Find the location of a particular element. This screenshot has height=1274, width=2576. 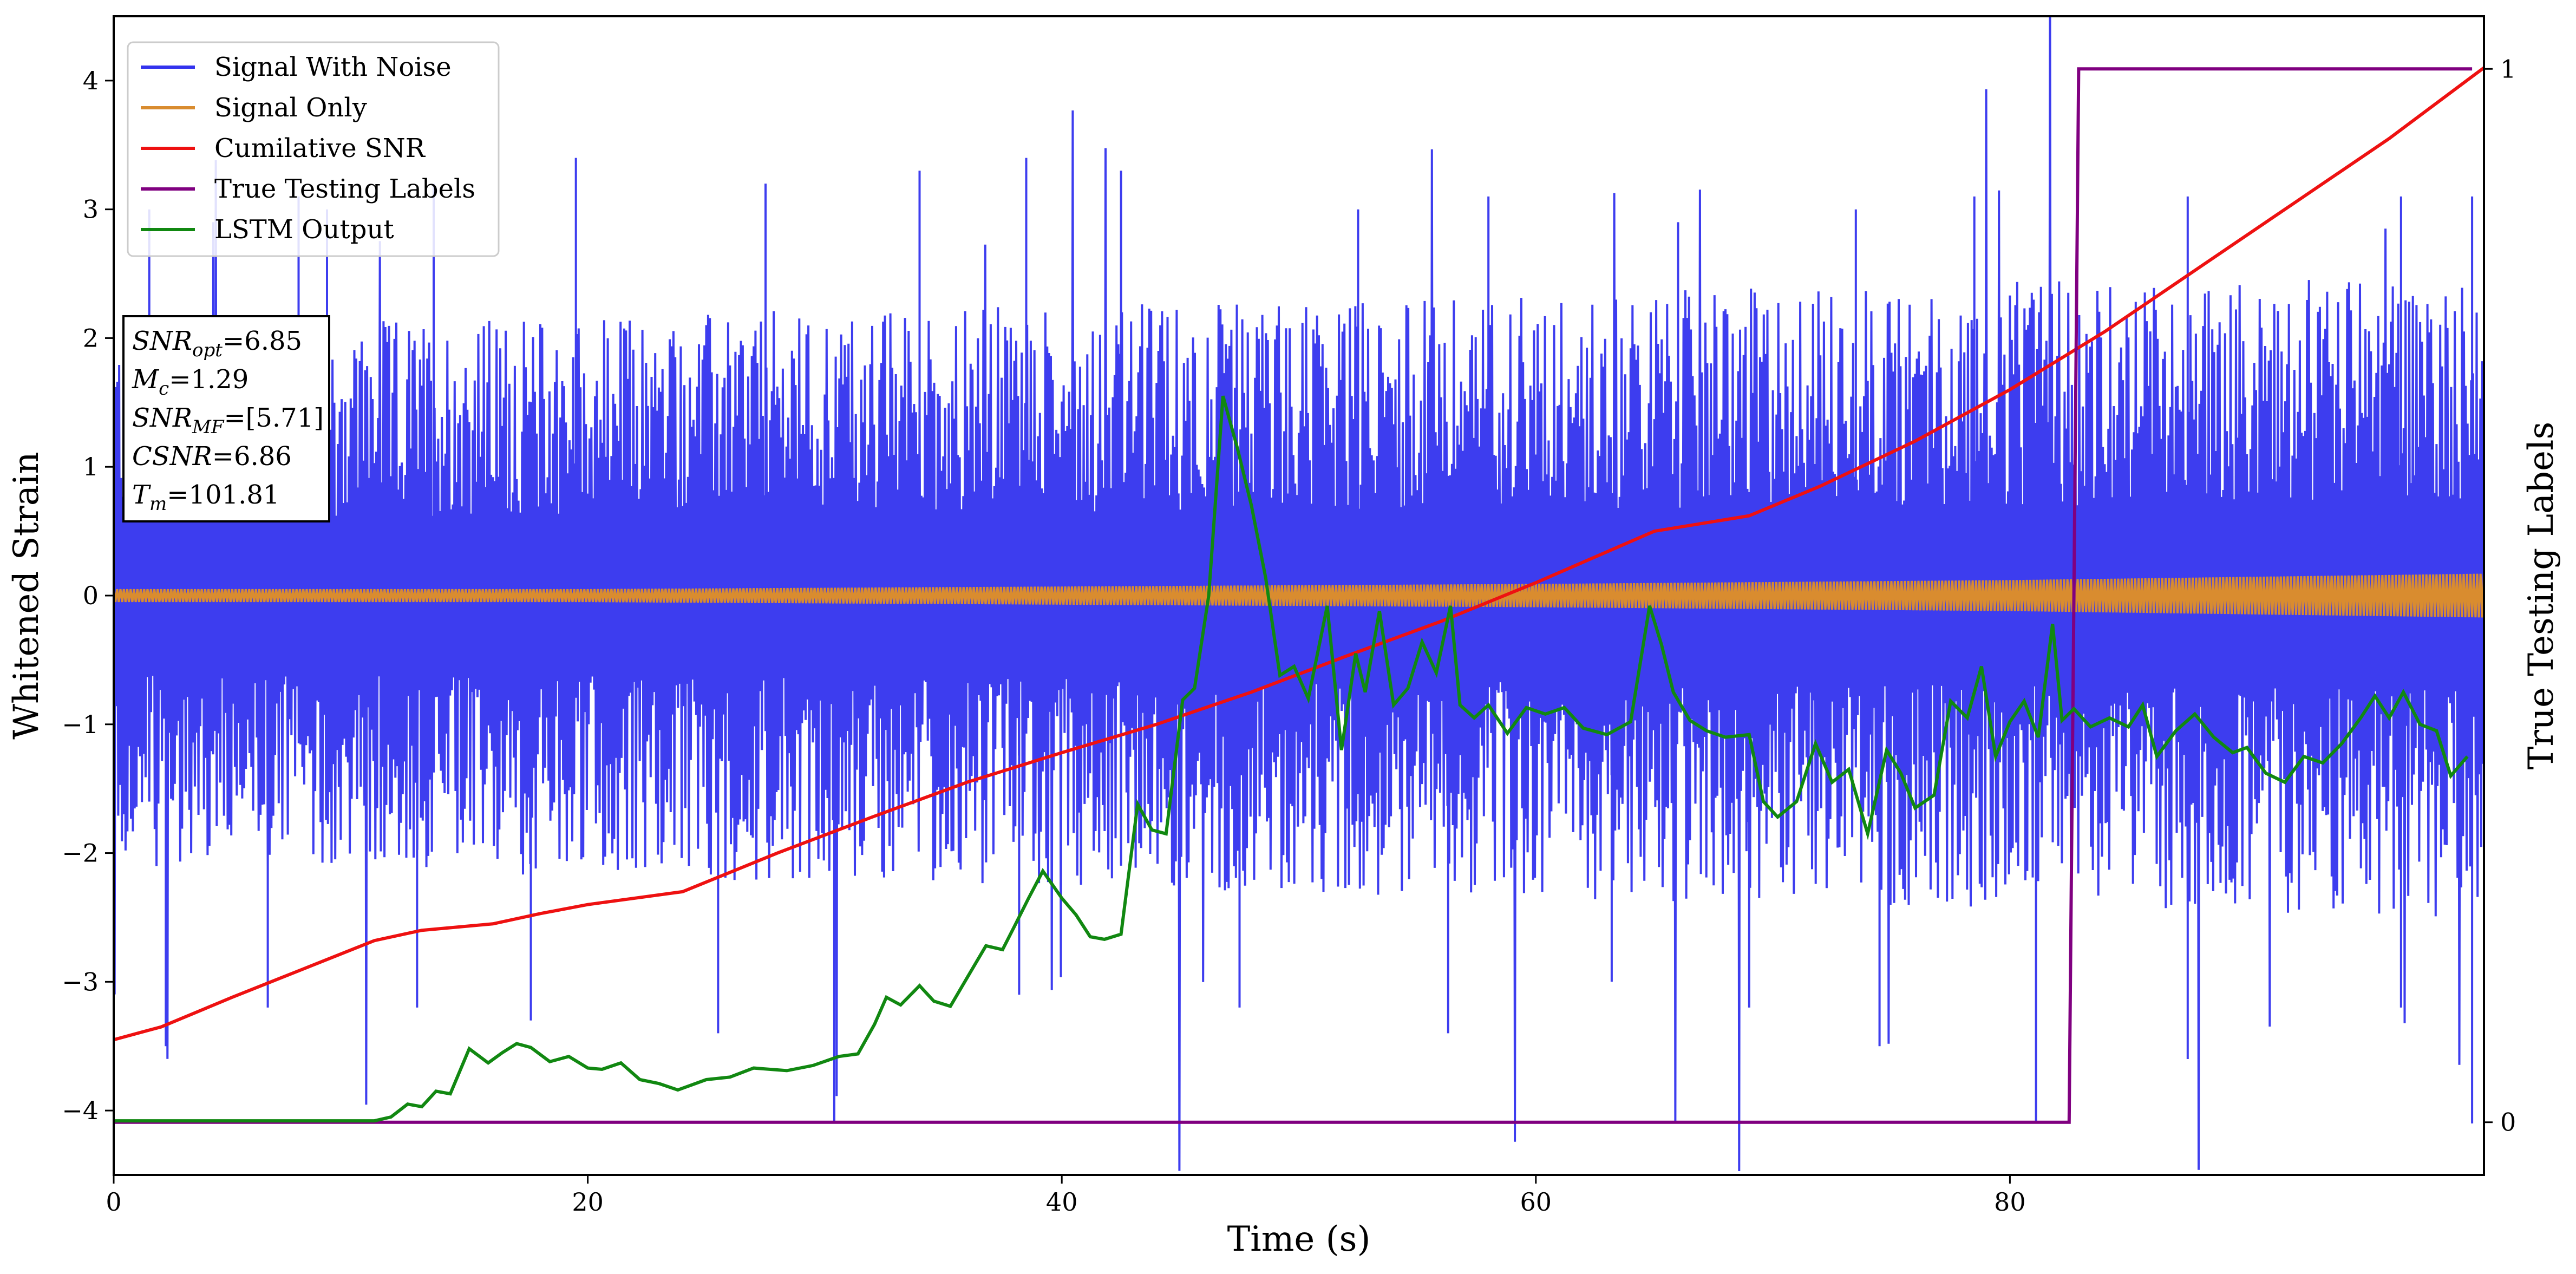

y2-tick-label: 1 is located at coordinates (2508, 68).